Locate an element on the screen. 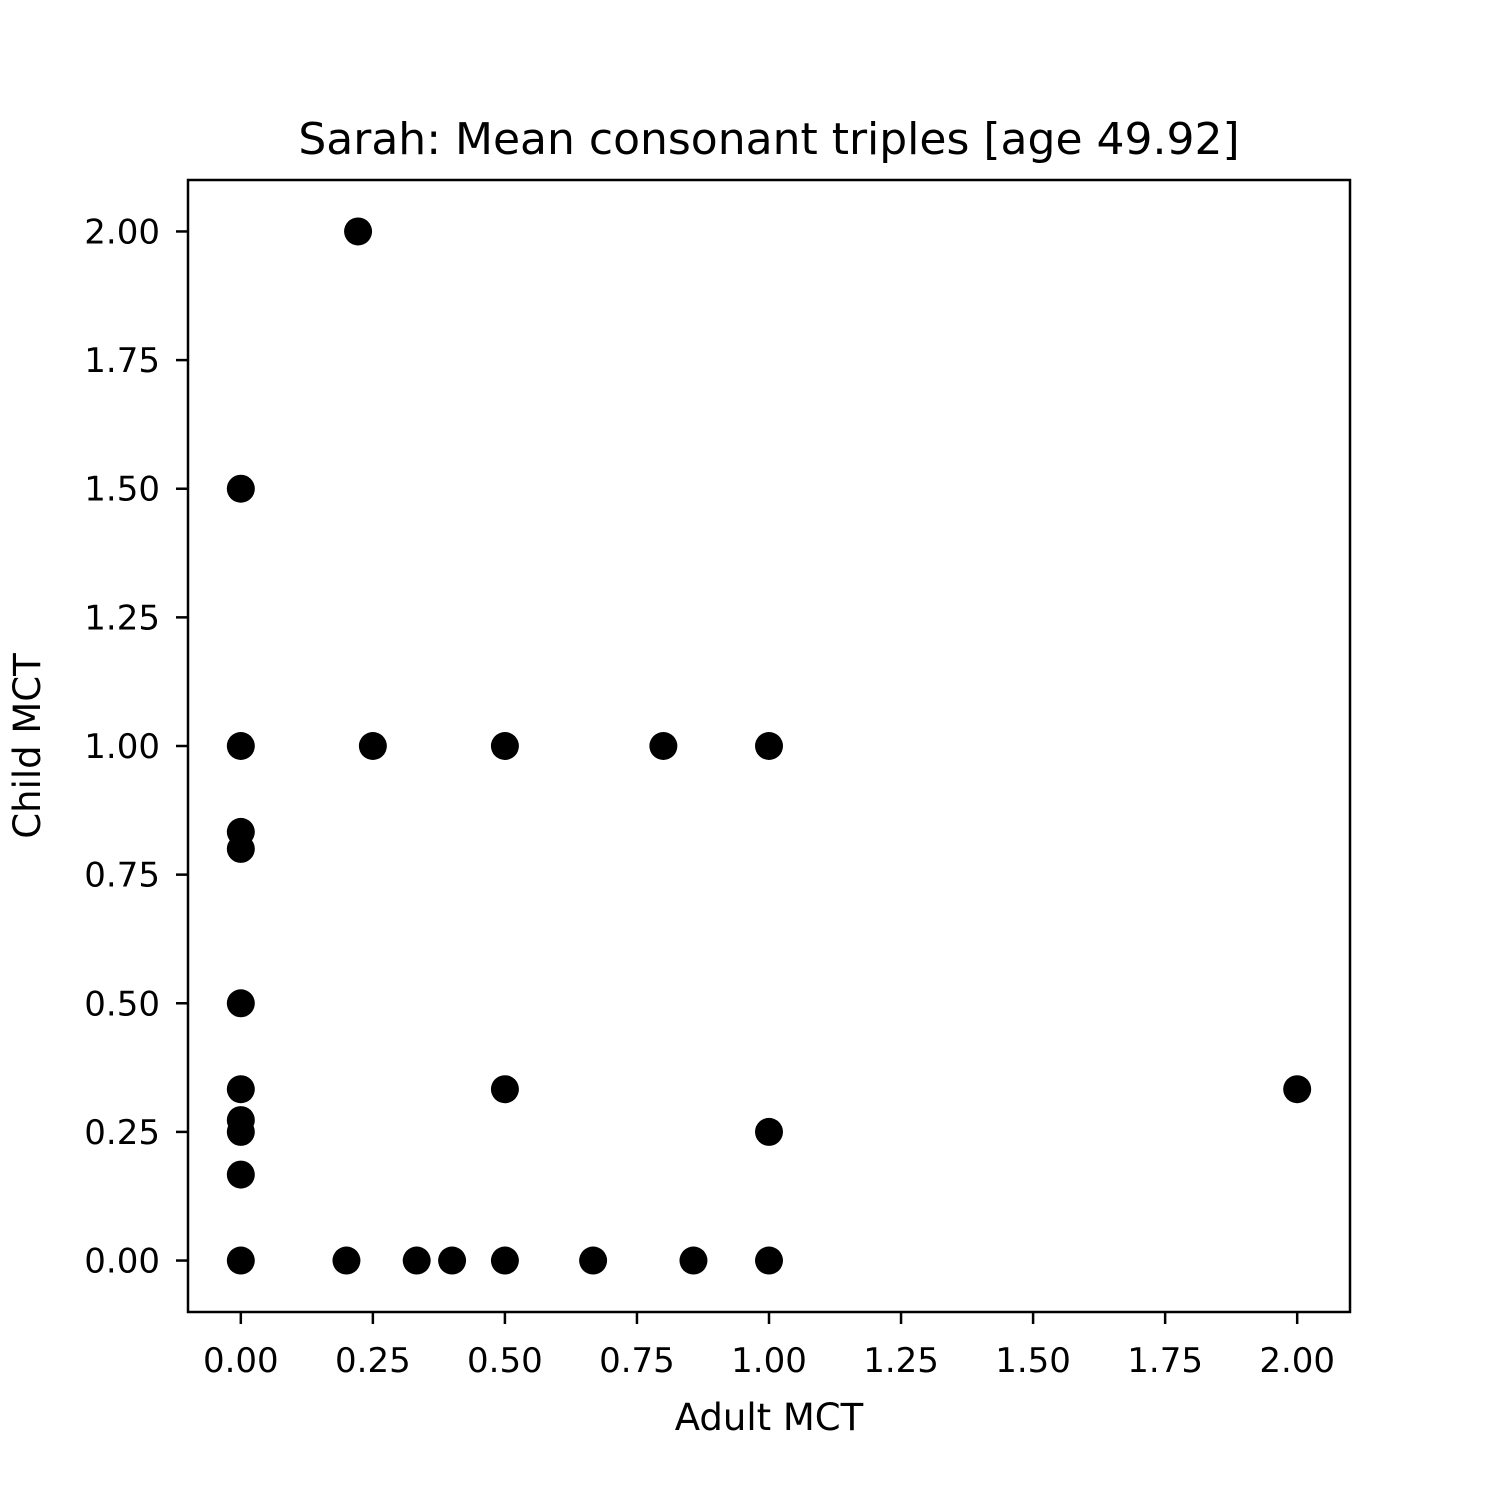  x-tick-label: 1.75 is located at coordinates (1165, 1361).